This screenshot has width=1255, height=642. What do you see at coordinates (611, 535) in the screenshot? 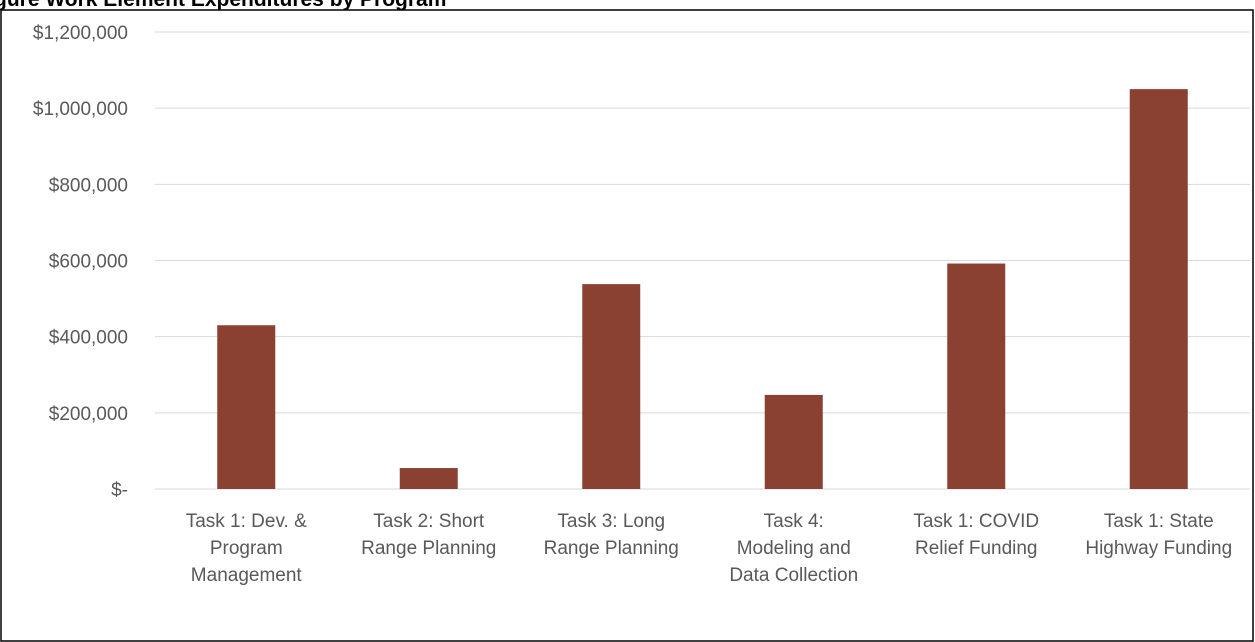
I see `x-tick-label: Task 3: Long Range Planning` at bounding box center [611, 535].